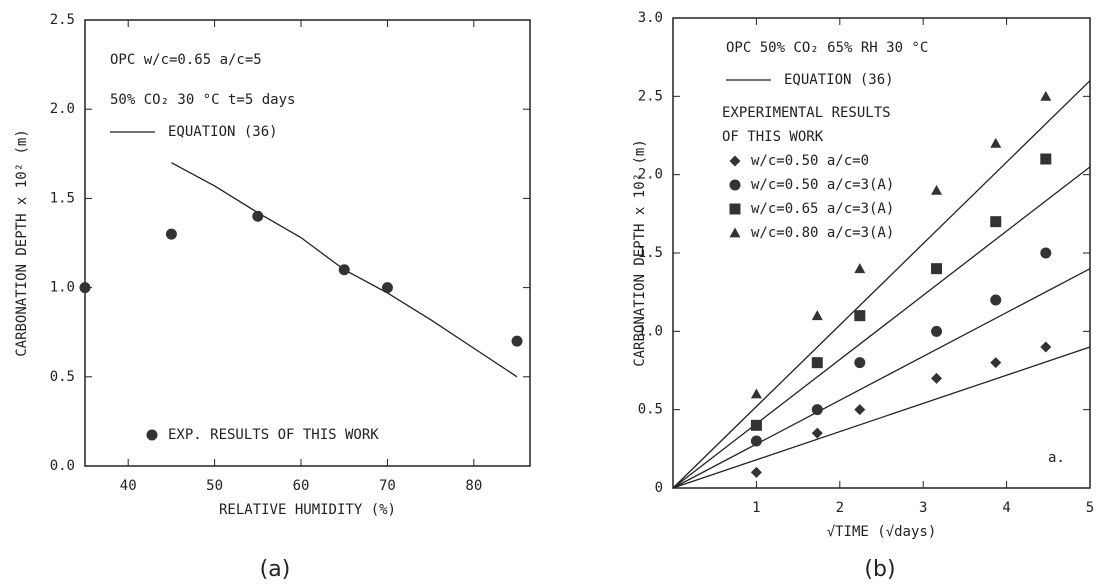 Image resolution: width=1113 pixels, height=586 pixels. I want to click on x-axis-label: RELATIVE HUMIDITY (%), so click(307, 510).